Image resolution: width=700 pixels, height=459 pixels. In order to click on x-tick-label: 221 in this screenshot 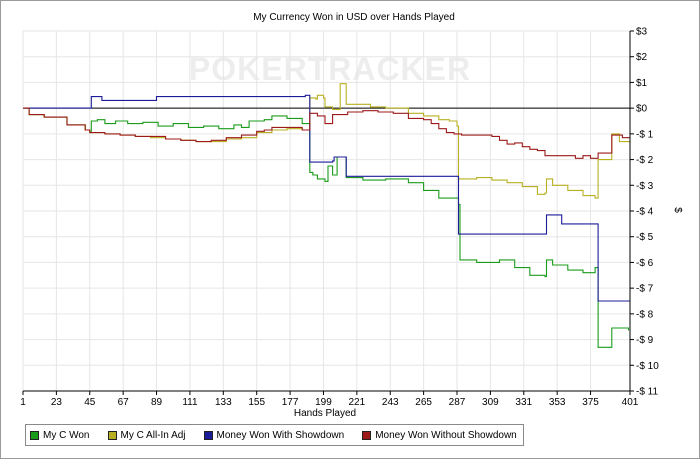, I will do `click(357, 402)`.